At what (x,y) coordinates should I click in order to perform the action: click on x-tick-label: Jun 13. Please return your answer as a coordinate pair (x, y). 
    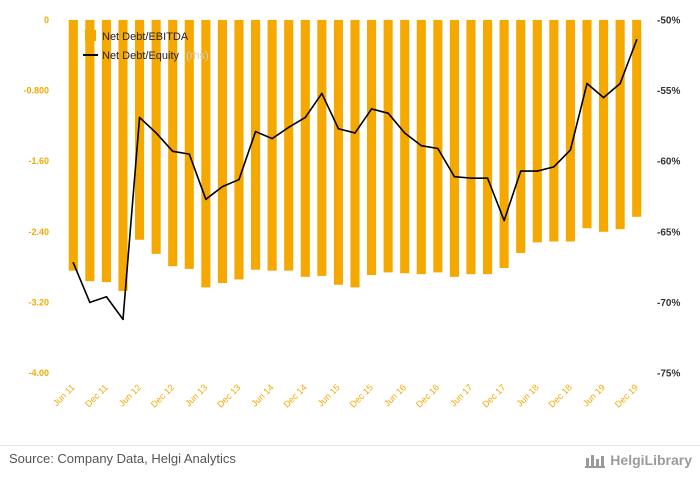
    Looking at the image, I should click on (196, 395).